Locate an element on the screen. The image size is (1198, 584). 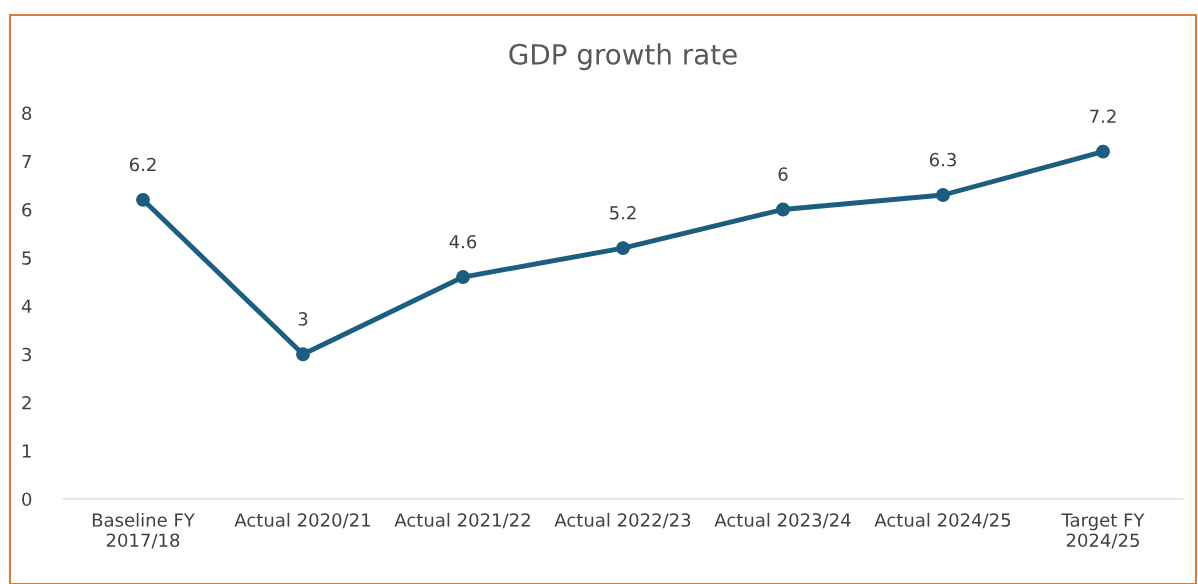
y-tick-label: 8 is located at coordinates (27, 113).